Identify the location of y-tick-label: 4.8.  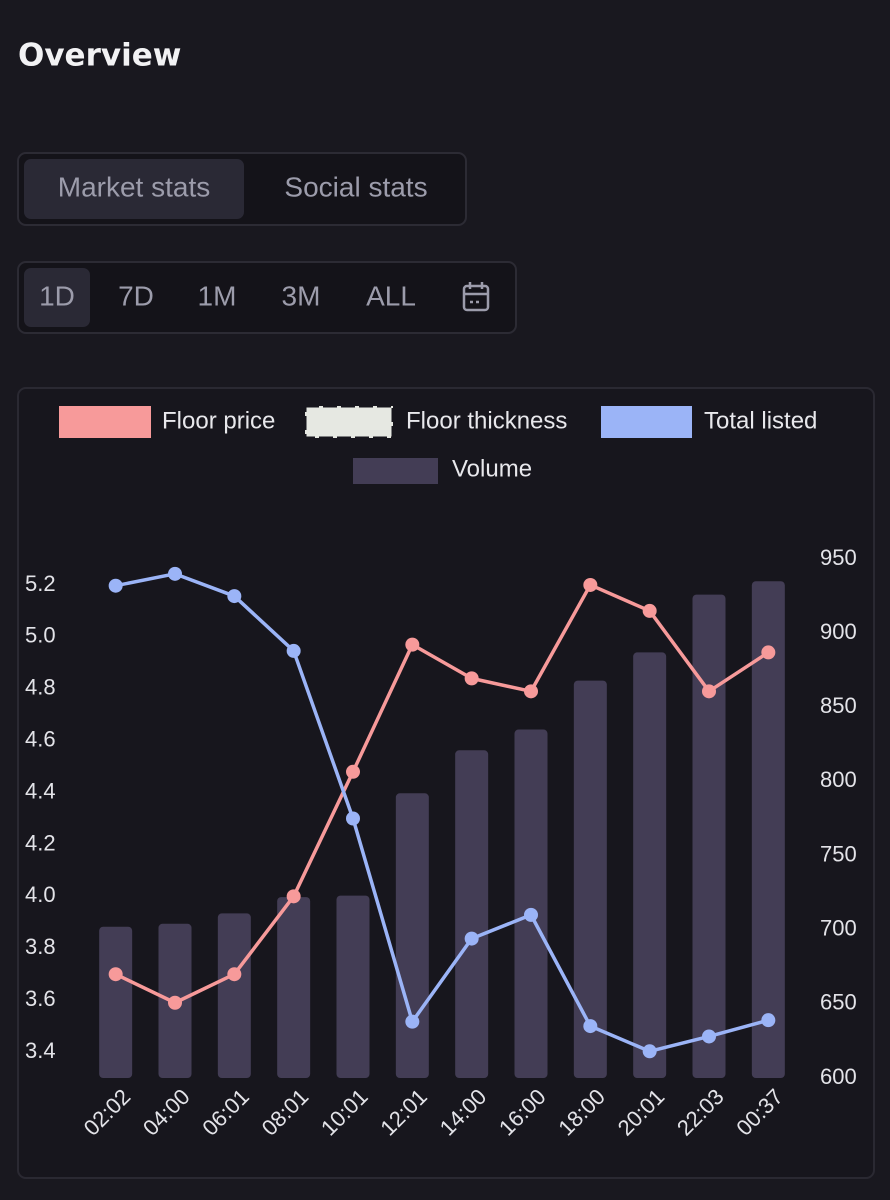
(40, 687).